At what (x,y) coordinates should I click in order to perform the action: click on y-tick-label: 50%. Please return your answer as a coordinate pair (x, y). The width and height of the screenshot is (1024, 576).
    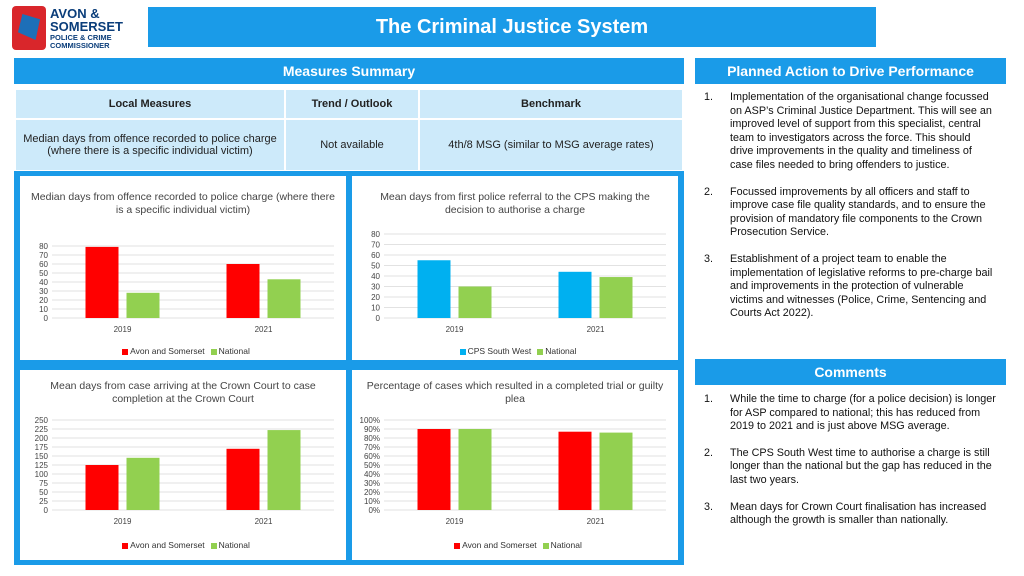
    Looking at the image, I should click on (372, 465).